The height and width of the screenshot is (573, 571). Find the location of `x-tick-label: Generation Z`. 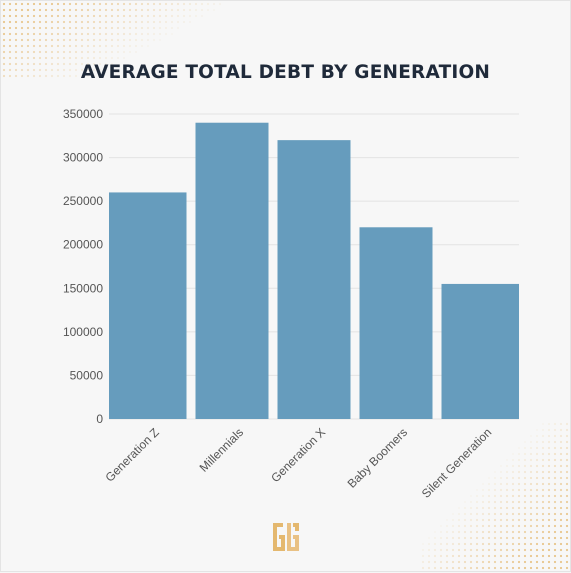

x-tick-label: Generation Z is located at coordinates (131, 454).